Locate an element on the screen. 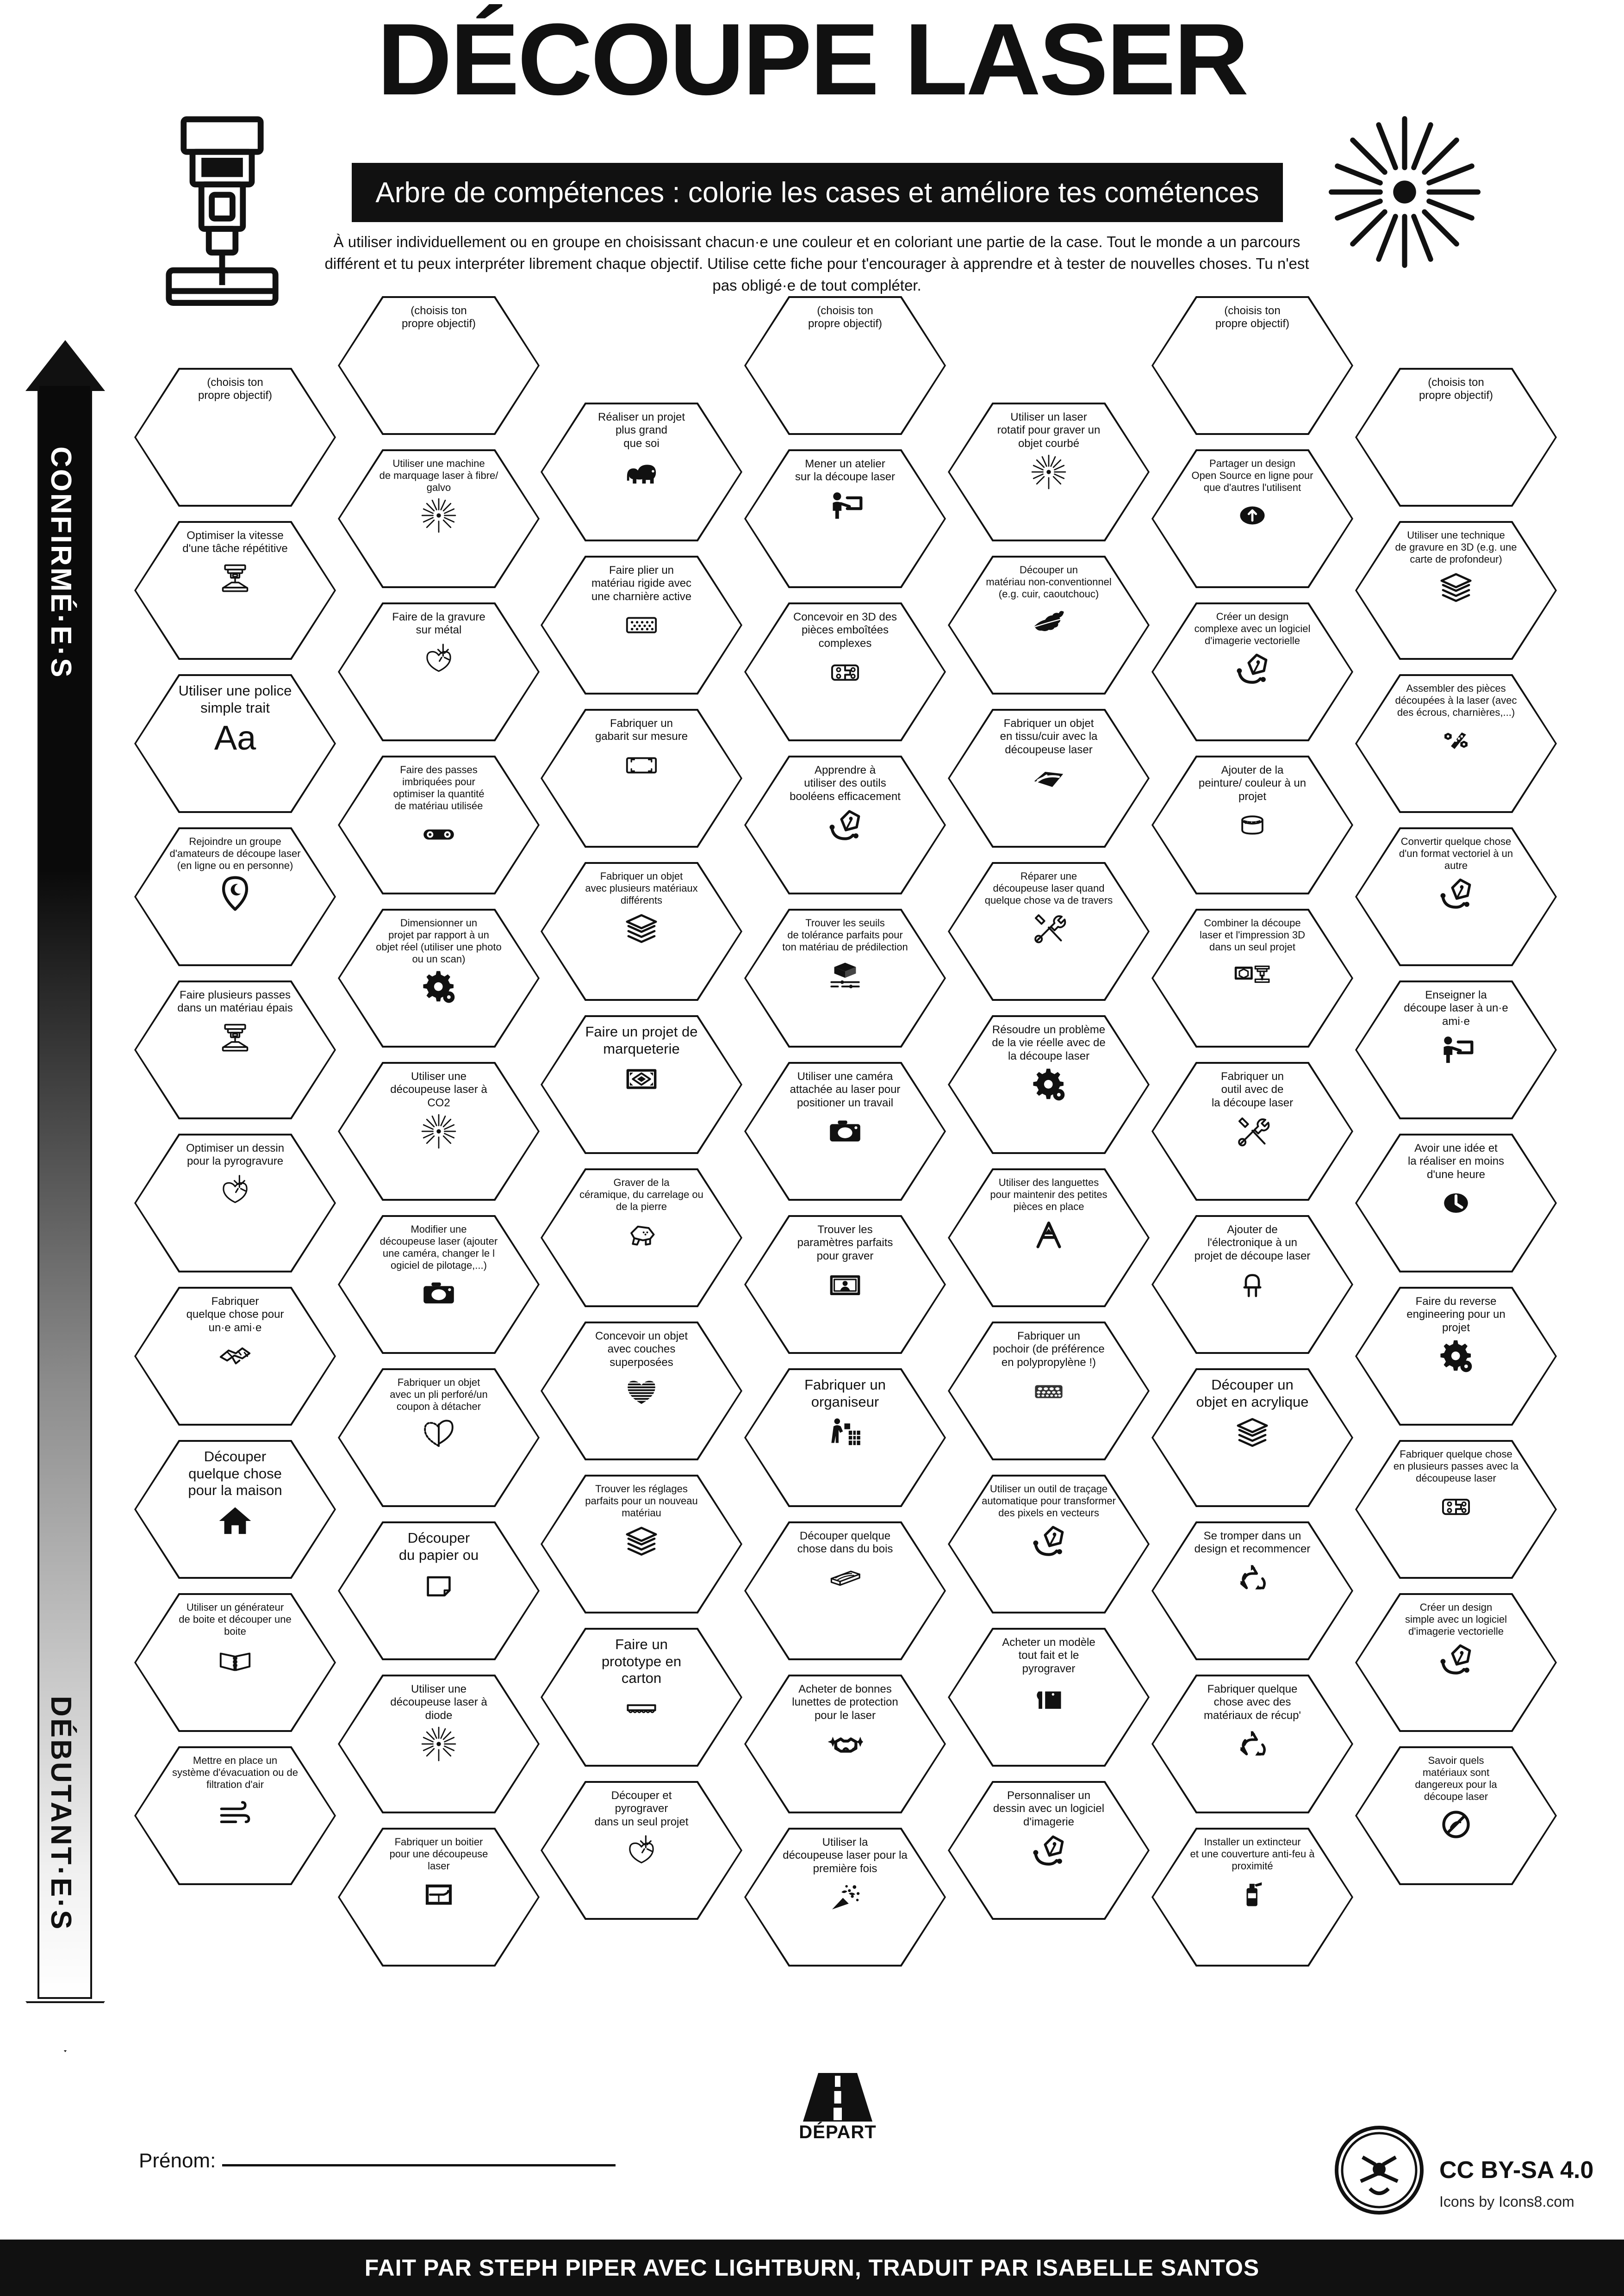 The height and width of the screenshot is (2296, 1624). skill-hex: Mener un atelier sur la découpe laser is located at coordinates (845, 518).